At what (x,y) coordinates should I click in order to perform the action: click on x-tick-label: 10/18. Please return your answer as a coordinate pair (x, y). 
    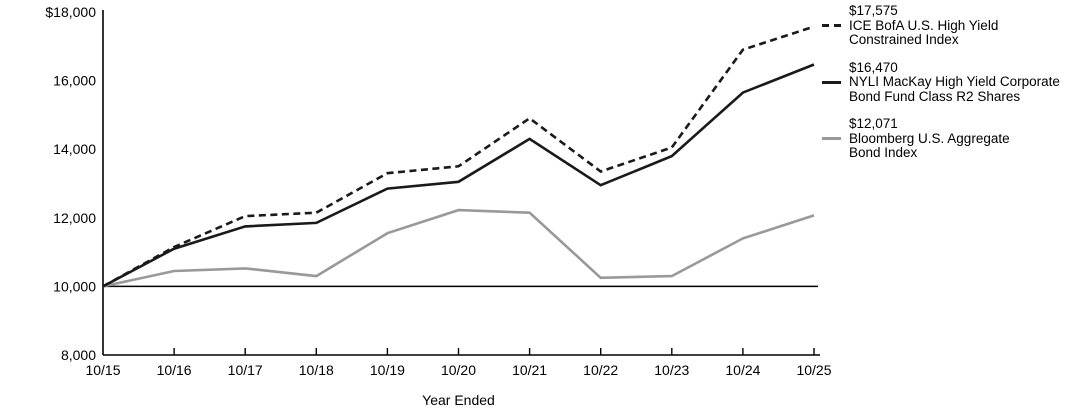
    Looking at the image, I should click on (316, 370).